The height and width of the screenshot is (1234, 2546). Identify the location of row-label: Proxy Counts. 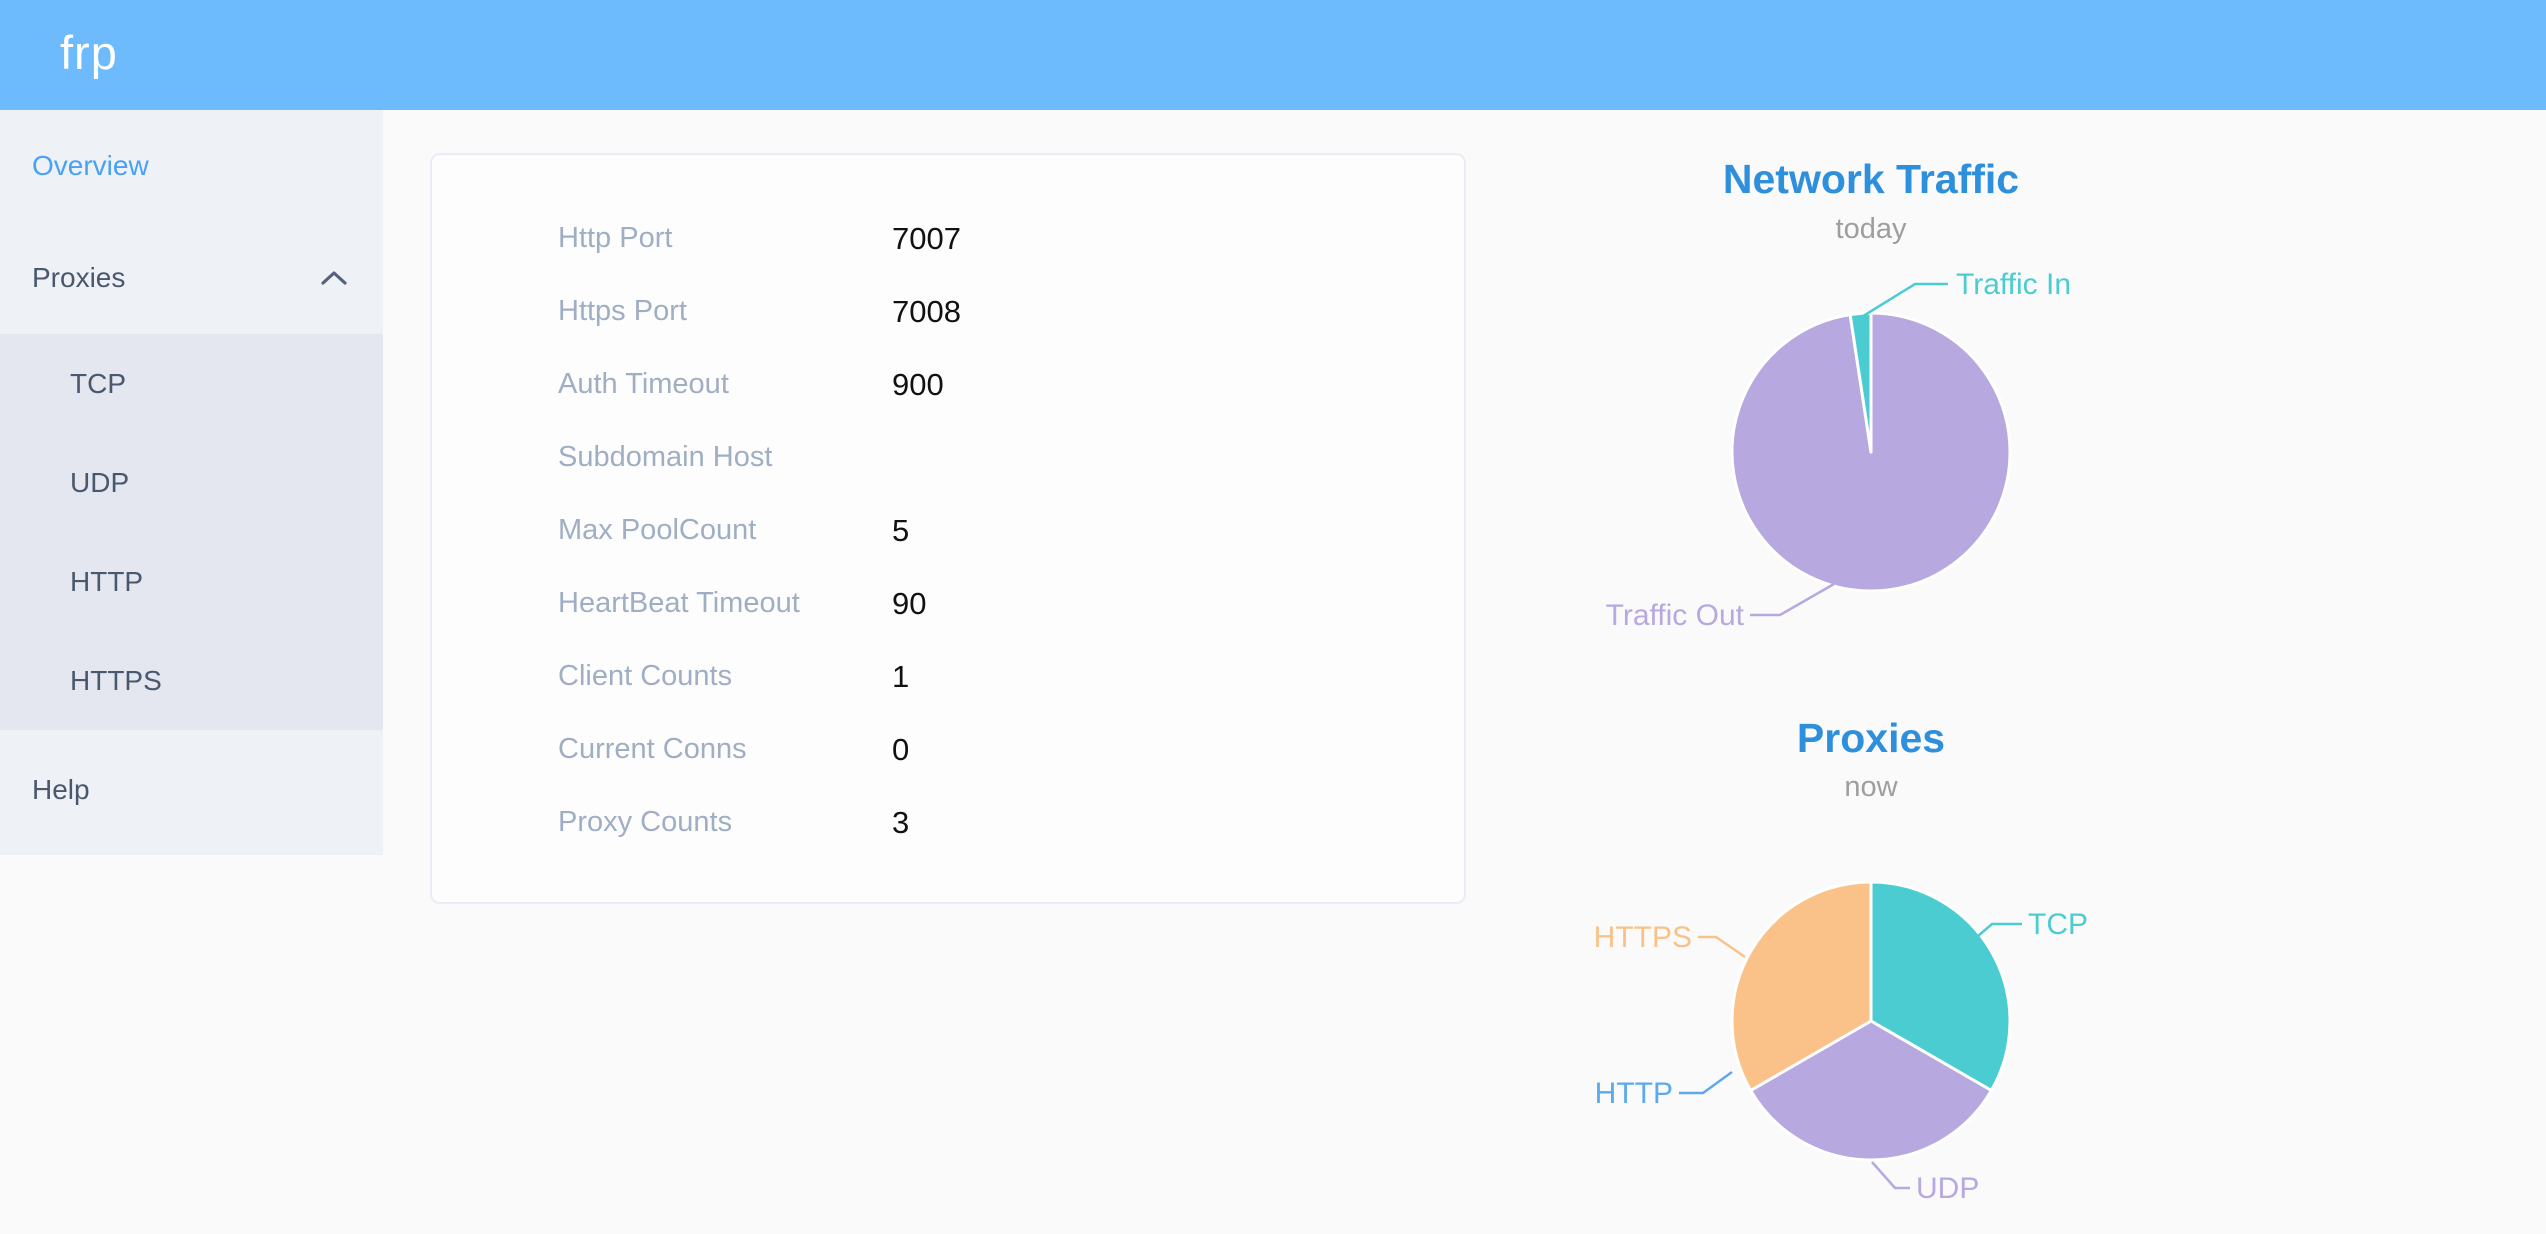
(645, 822).